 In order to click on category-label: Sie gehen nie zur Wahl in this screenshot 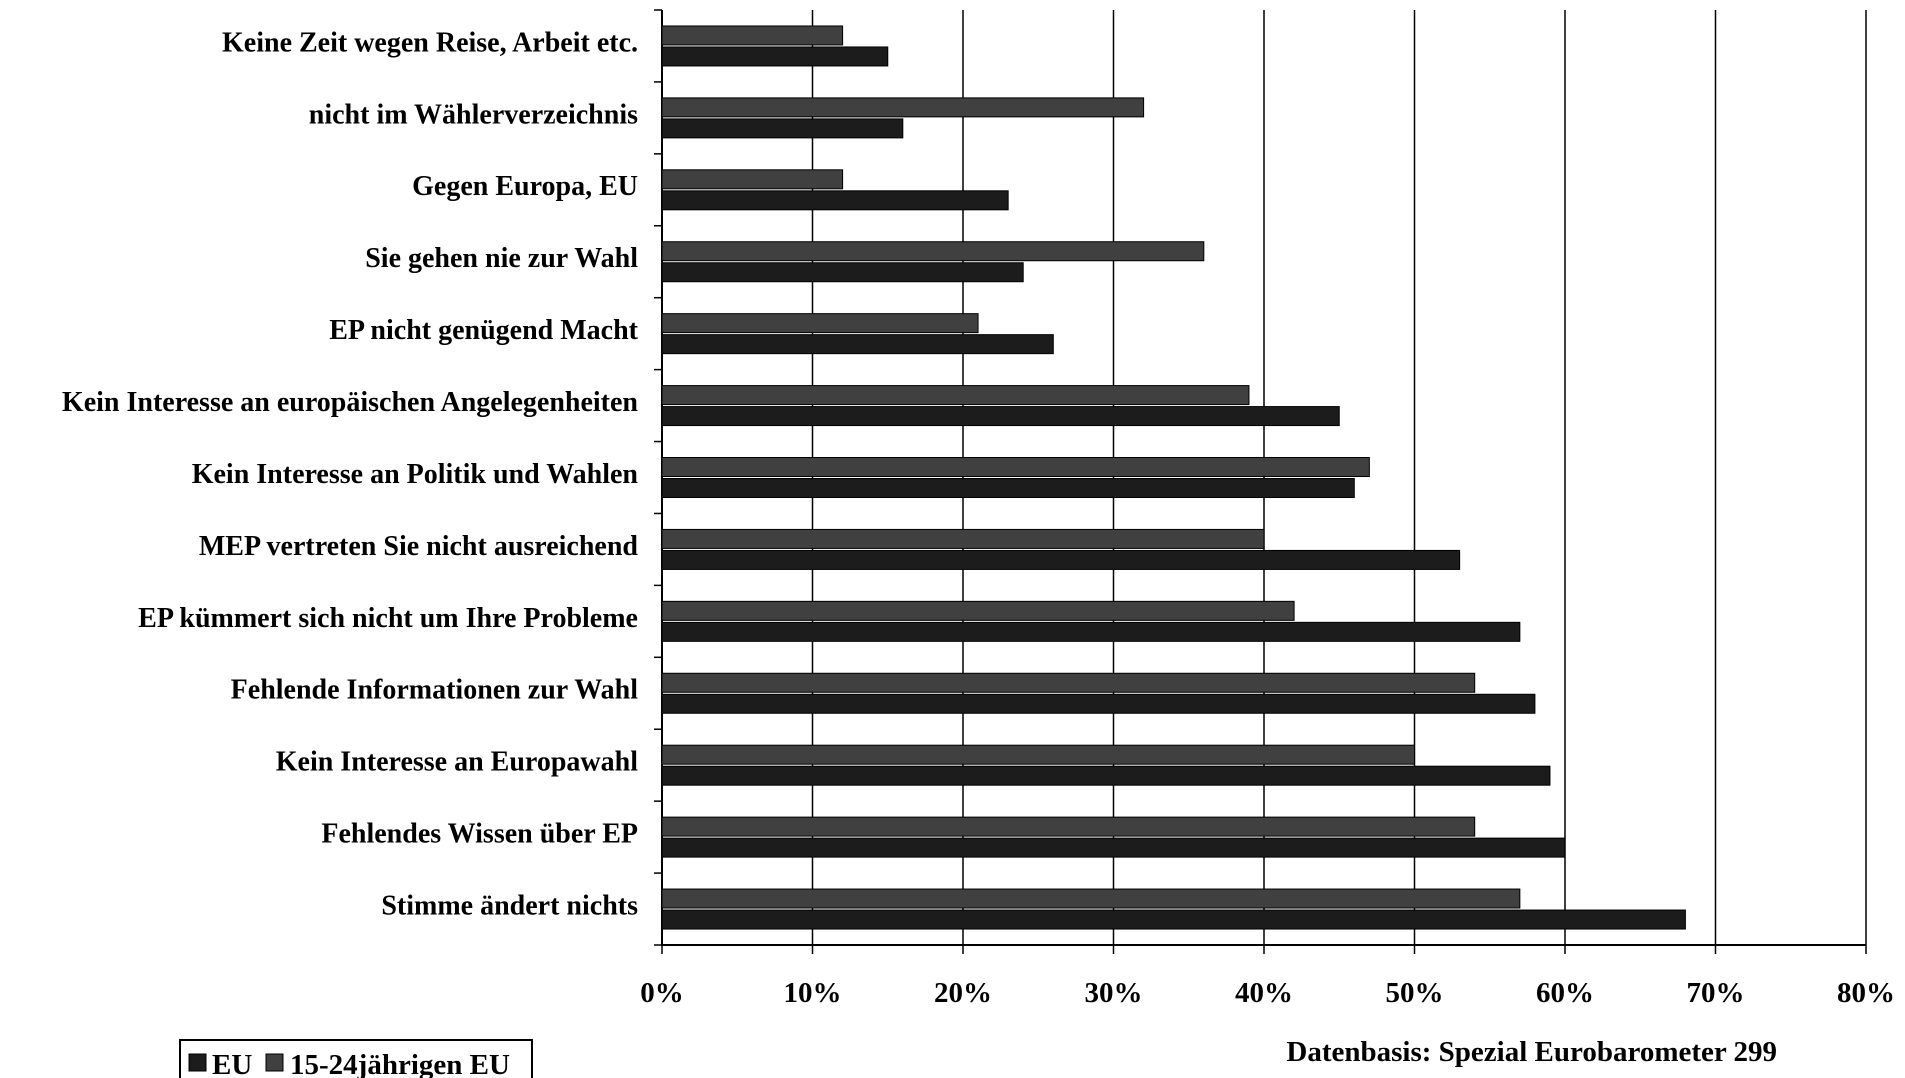, I will do `click(501, 258)`.